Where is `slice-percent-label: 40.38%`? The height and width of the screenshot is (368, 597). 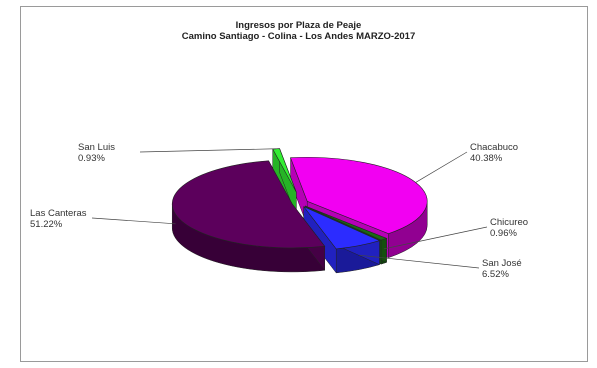 slice-percent-label: 40.38% is located at coordinates (486, 158).